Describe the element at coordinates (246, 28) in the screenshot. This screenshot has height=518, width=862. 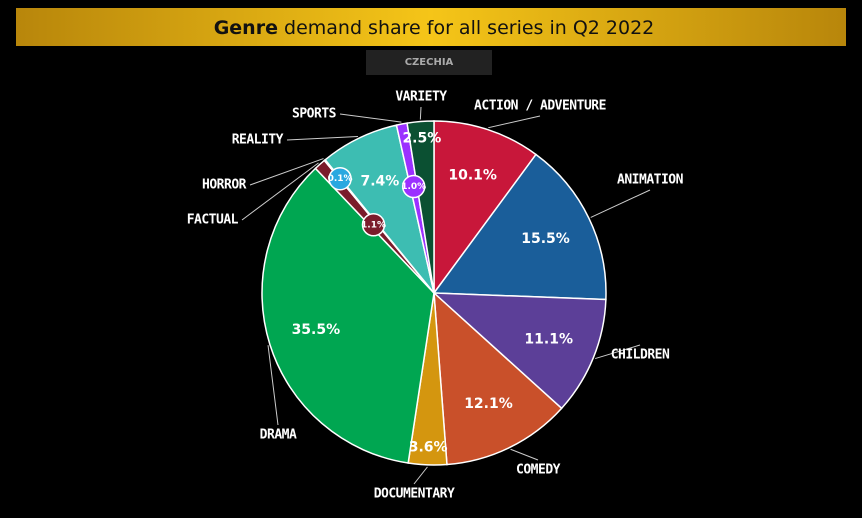
I see `title-bold: Genre` at that location.